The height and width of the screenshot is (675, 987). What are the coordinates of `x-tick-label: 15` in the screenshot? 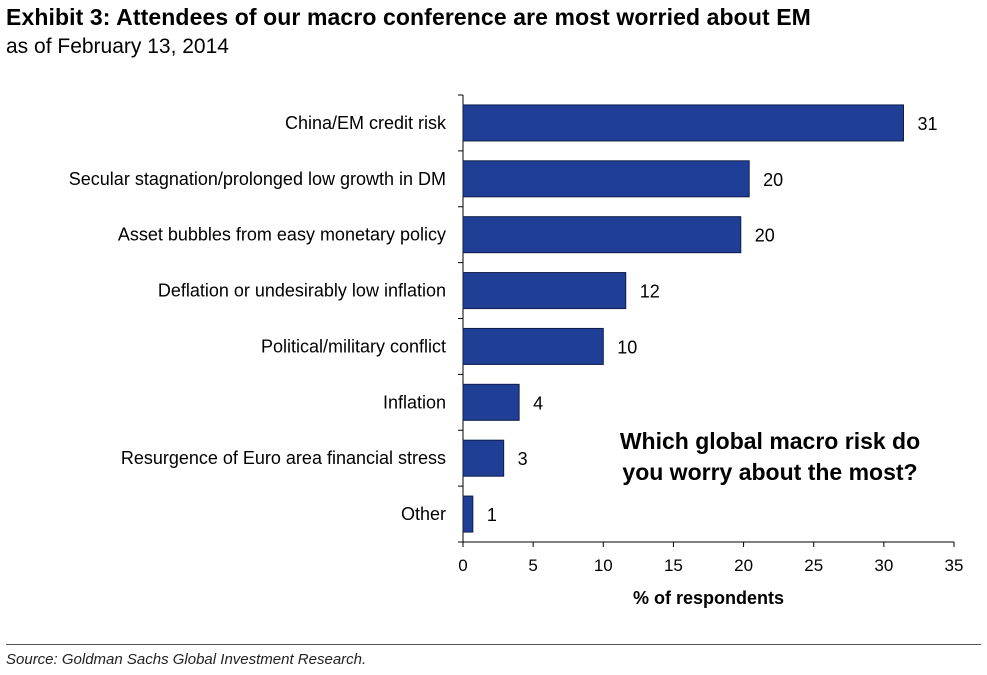 It's located at (673, 565).